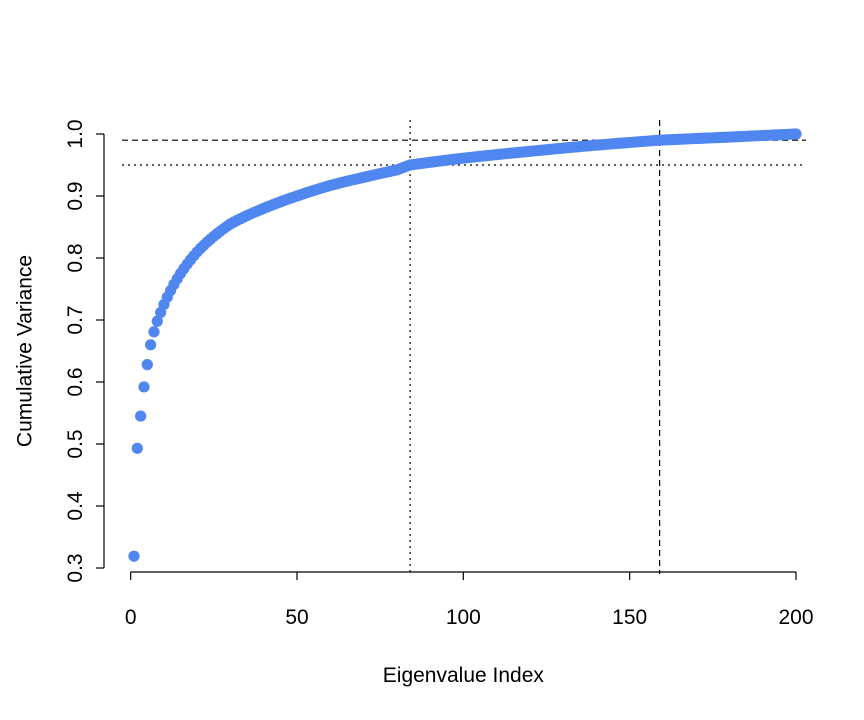 The height and width of the screenshot is (720, 864). What do you see at coordinates (75, 443) in the screenshot?
I see `y-tick-label: 0.5` at bounding box center [75, 443].